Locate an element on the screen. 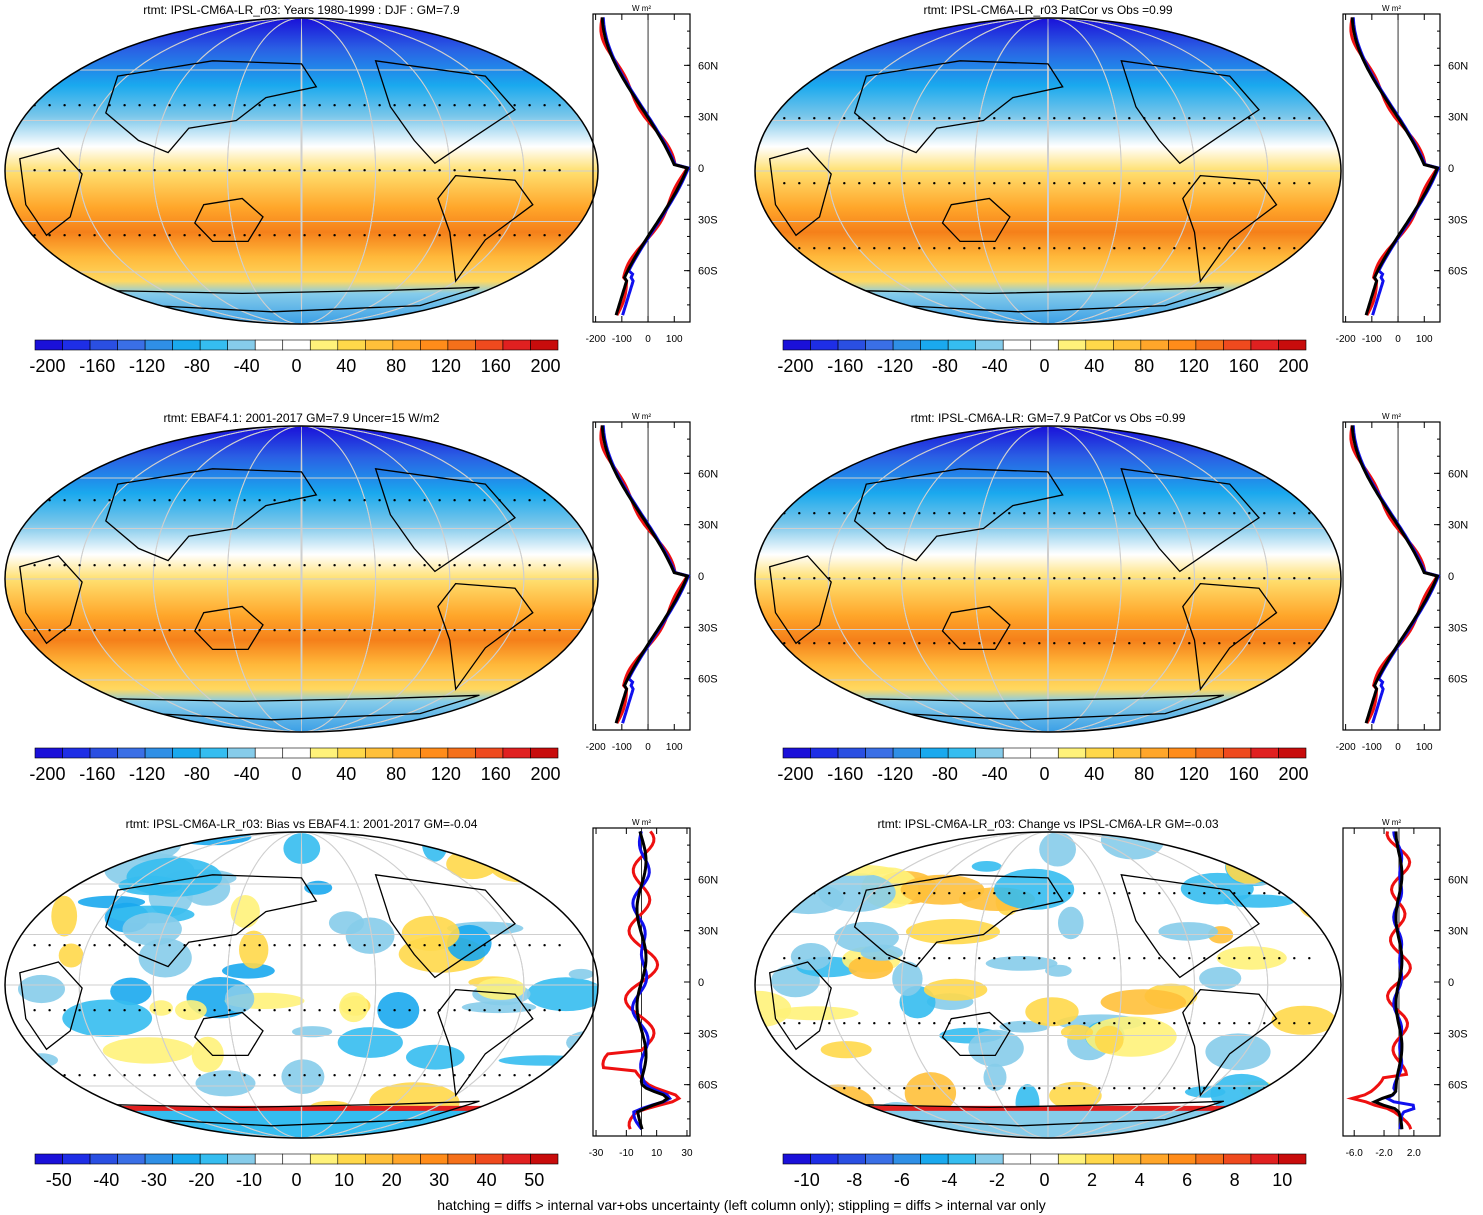 The height and width of the screenshot is (1215, 1483). colorbar-label: 20 is located at coordinates (392, 1180).